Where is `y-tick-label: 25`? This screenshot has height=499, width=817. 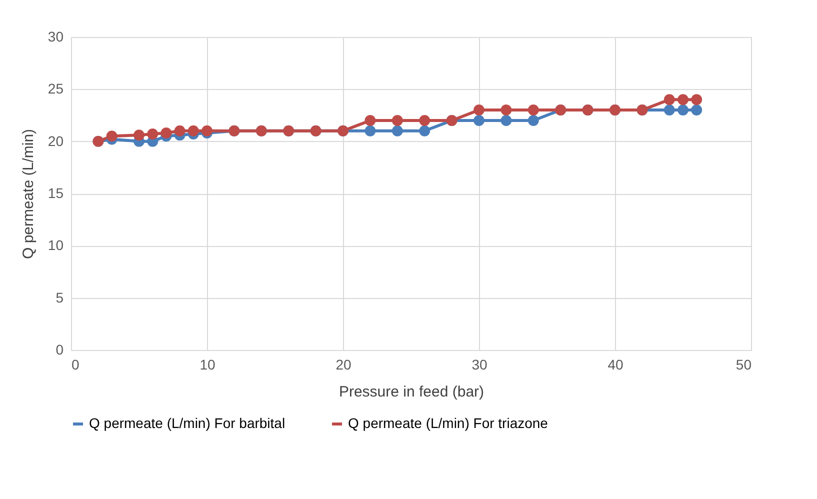
y-tick-label: 25 is located at coordinates (56, 88).